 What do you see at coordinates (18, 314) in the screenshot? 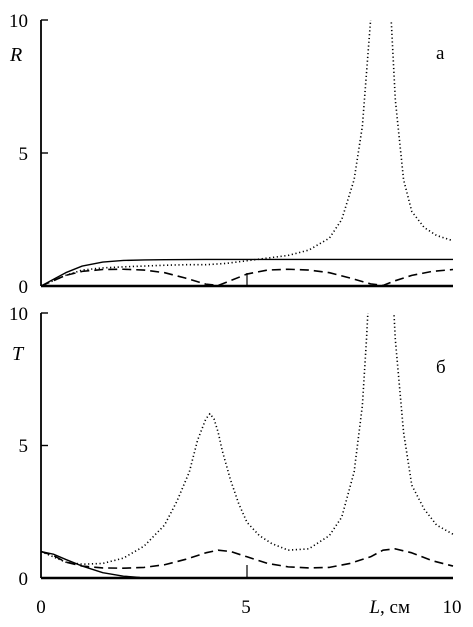
I see `t-ytick-10: 10` at bounding box center [18, 314].